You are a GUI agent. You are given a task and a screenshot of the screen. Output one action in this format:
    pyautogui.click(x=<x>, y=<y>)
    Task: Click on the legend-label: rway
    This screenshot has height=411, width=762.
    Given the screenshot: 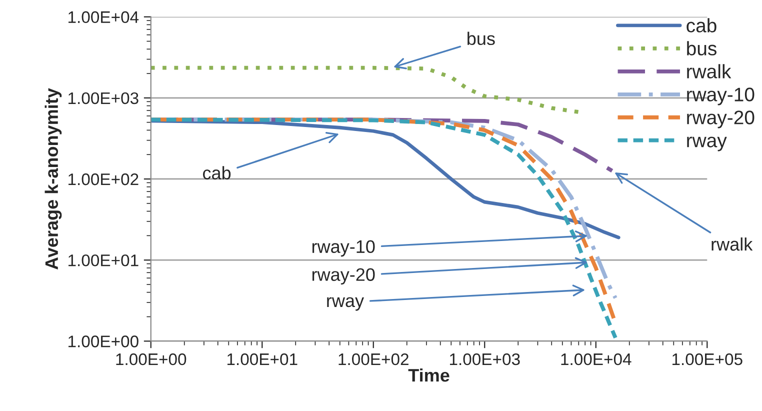 What is the action you would take?
    pyautogui.click(x=707, y=144)
    